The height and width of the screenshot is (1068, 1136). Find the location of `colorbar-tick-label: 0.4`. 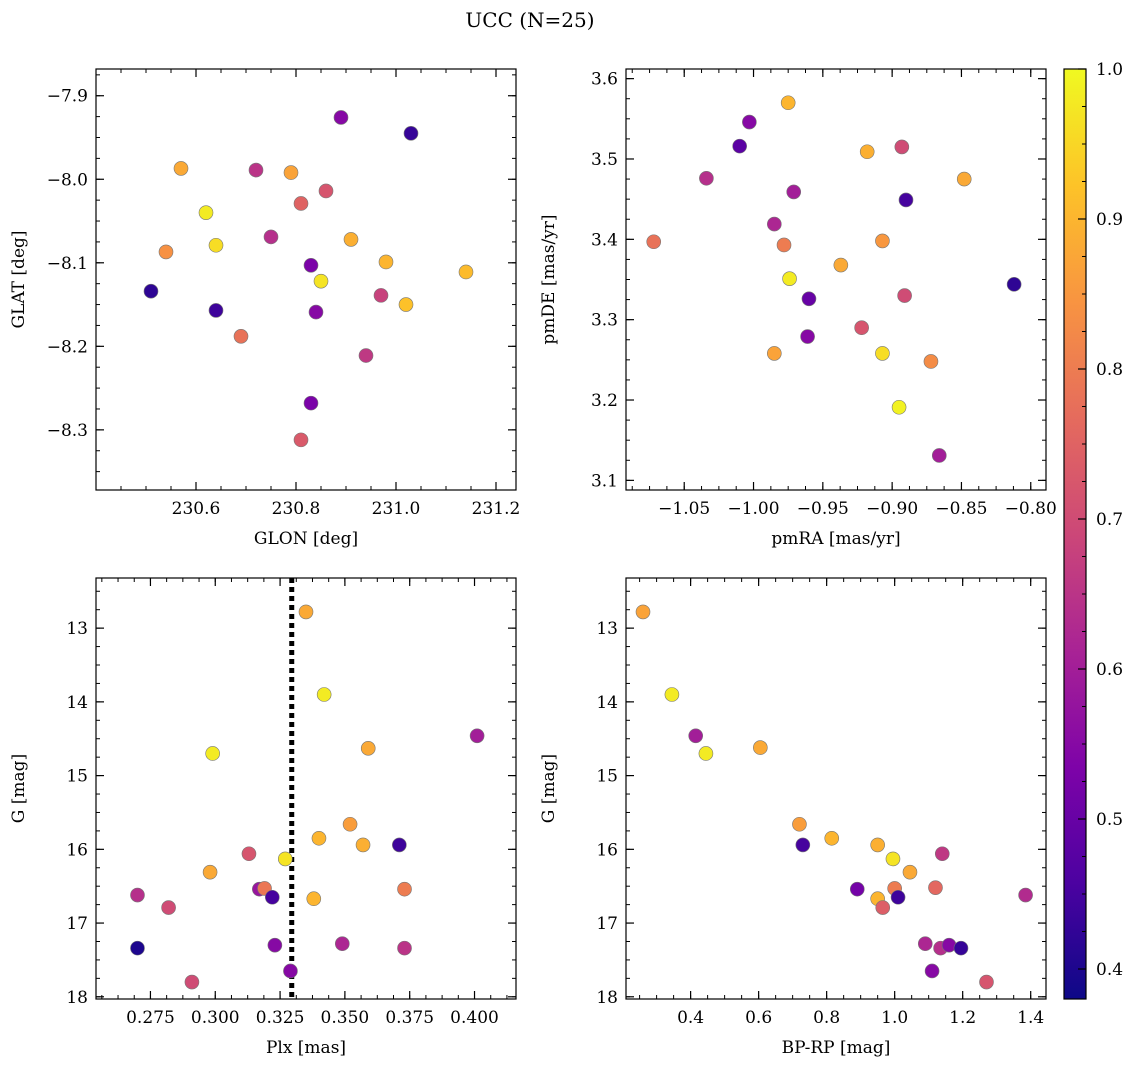

colorbar-tick-label: 0.4 is located at coordinates (1109, 970).